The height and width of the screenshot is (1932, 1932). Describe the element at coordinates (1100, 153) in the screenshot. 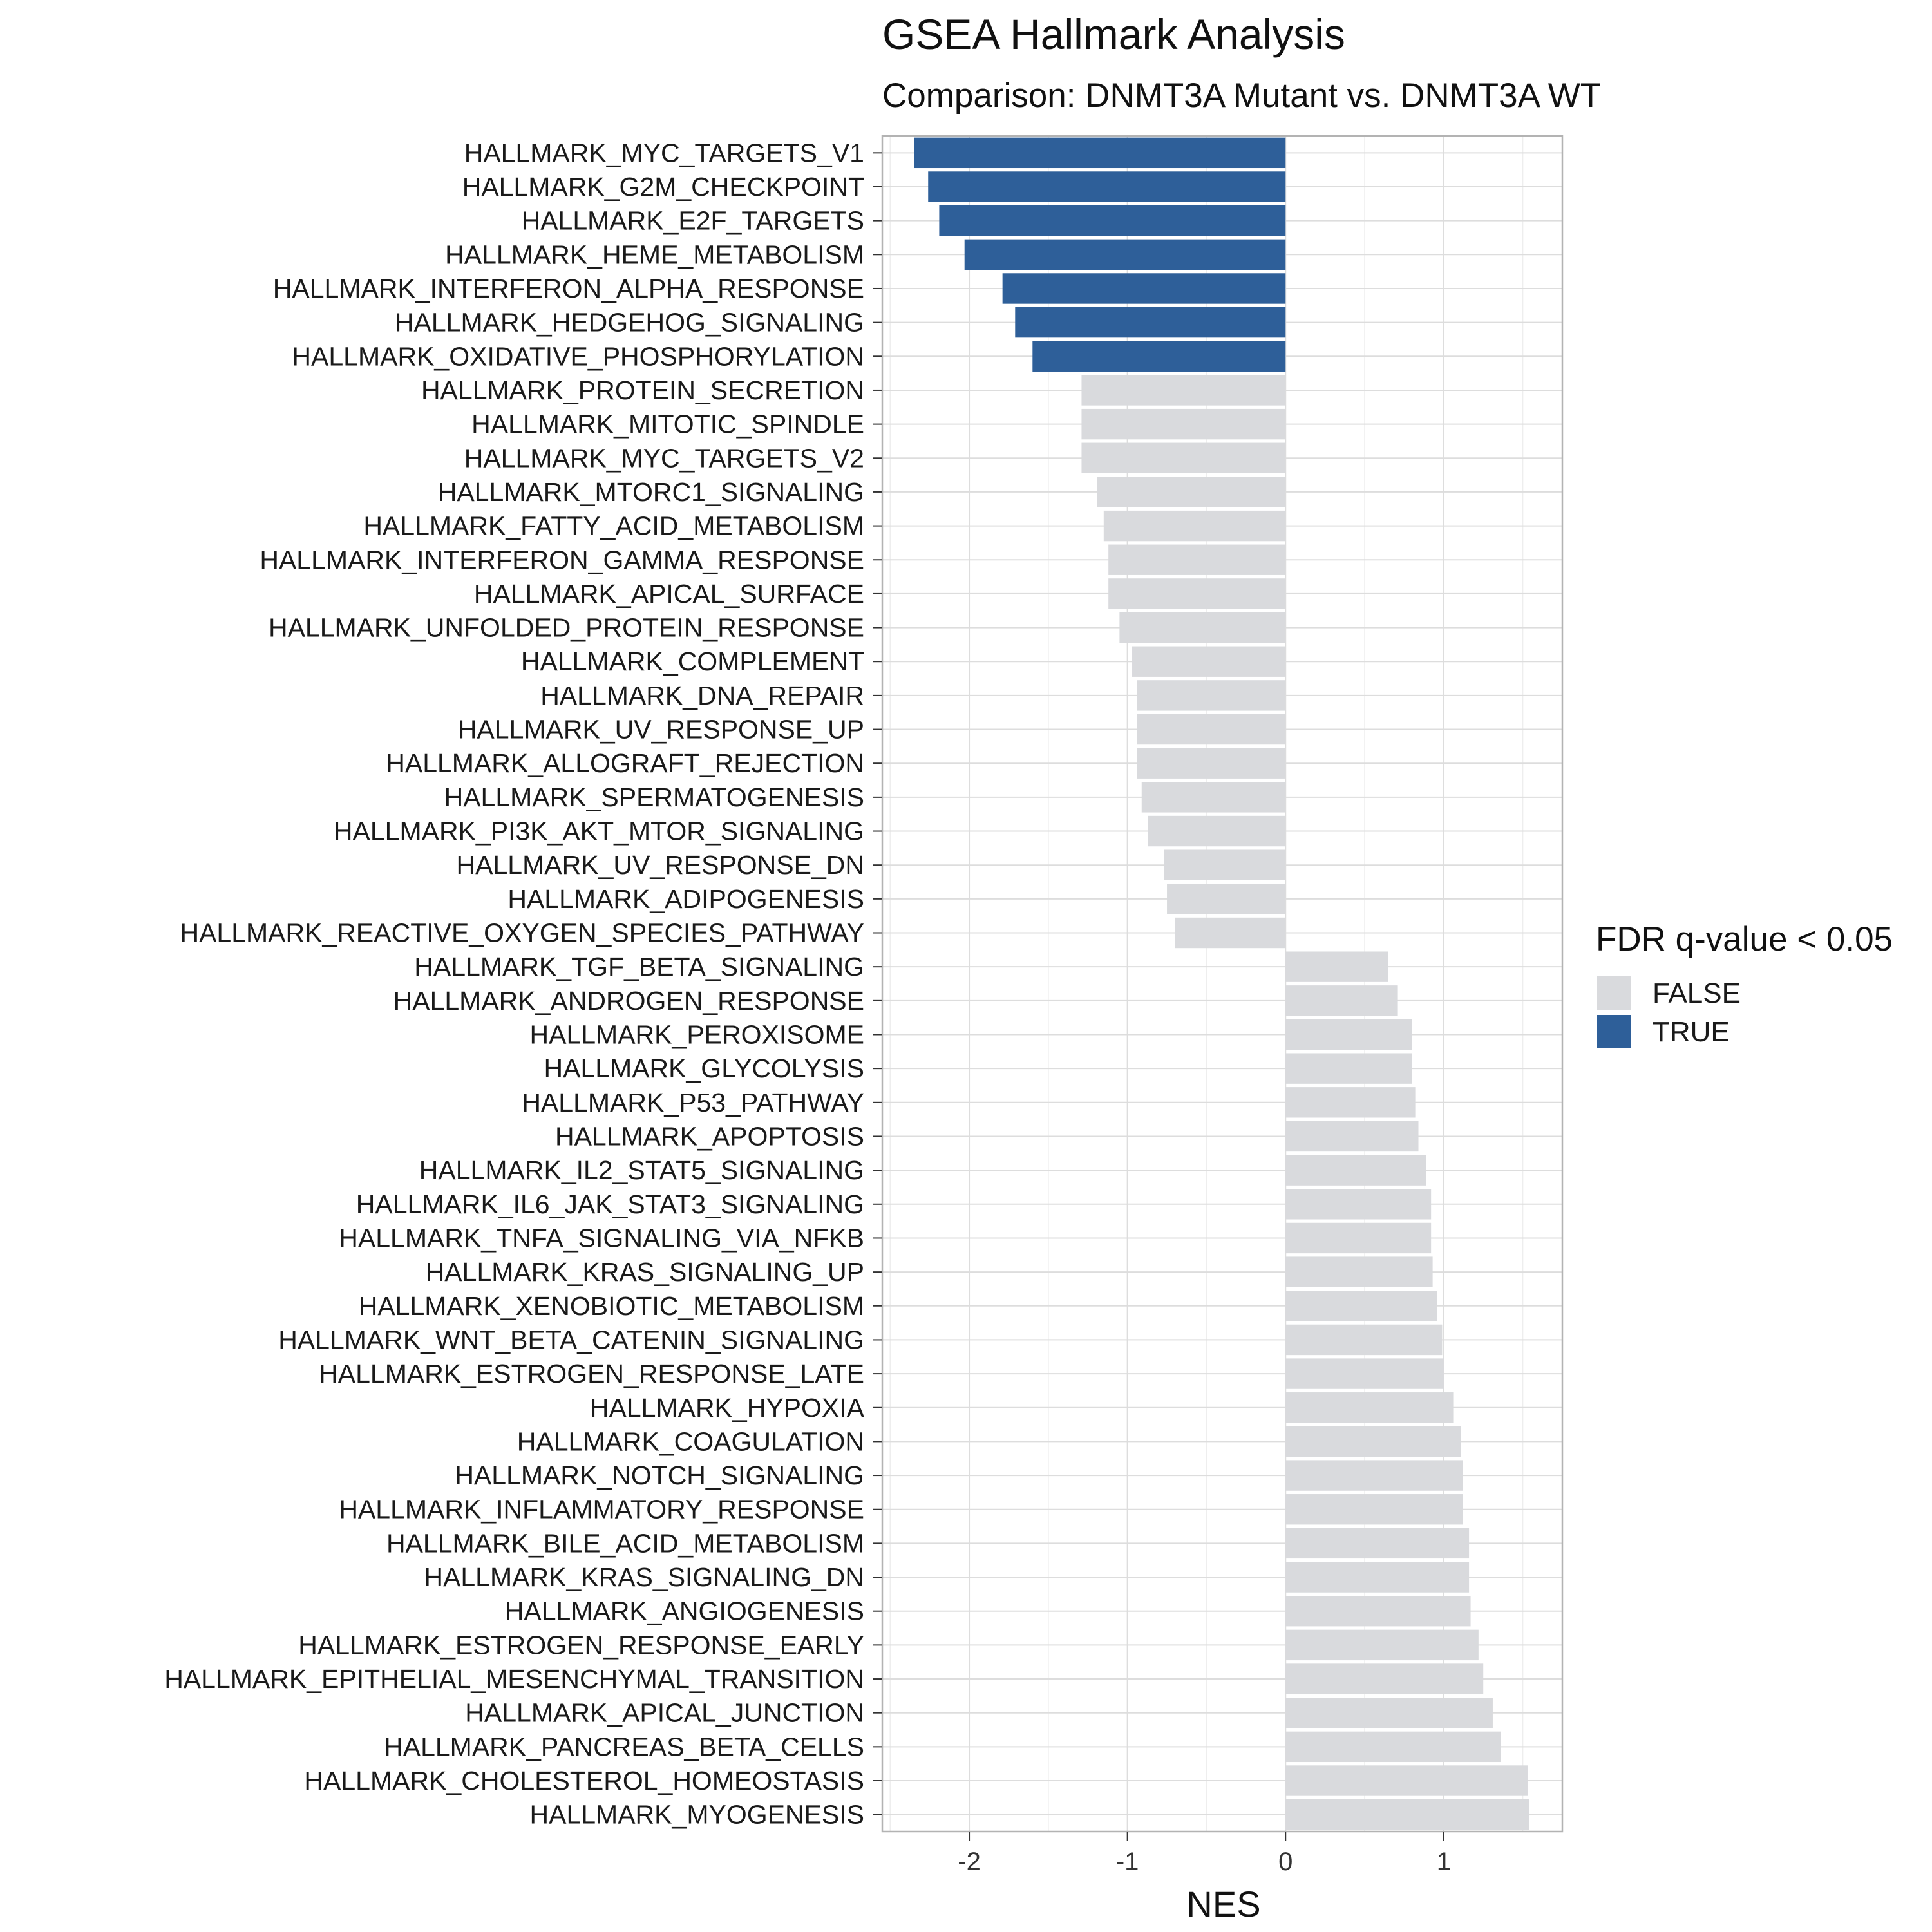

I see `bar-hallmark-myc-targets-v1` at that location.